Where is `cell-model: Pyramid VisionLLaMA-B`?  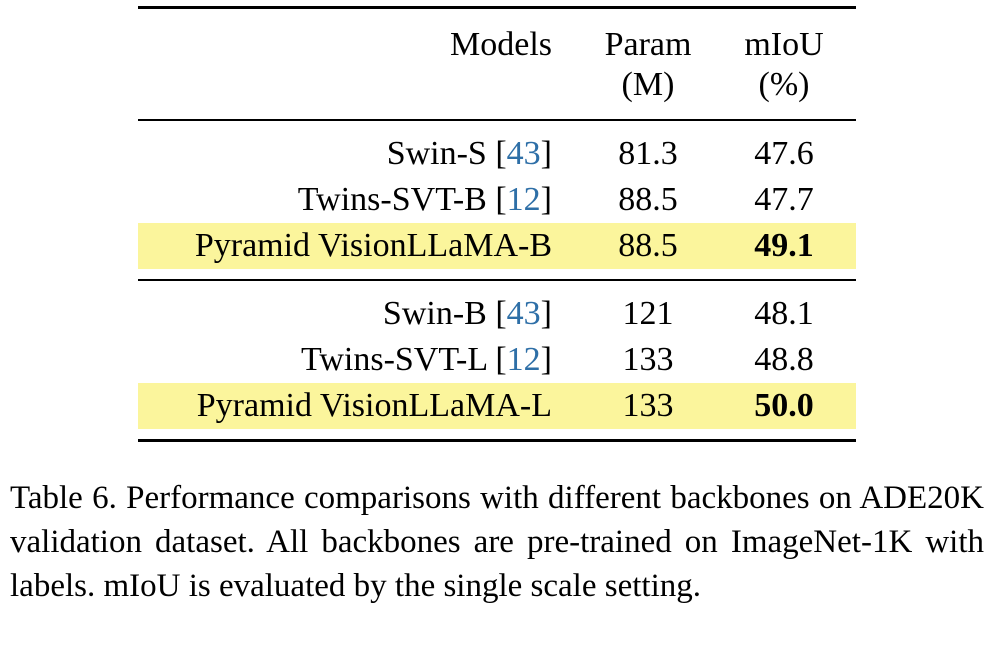 cell-model: Pyramid VisionLLaMA-B is located at coordinates (373, 246).